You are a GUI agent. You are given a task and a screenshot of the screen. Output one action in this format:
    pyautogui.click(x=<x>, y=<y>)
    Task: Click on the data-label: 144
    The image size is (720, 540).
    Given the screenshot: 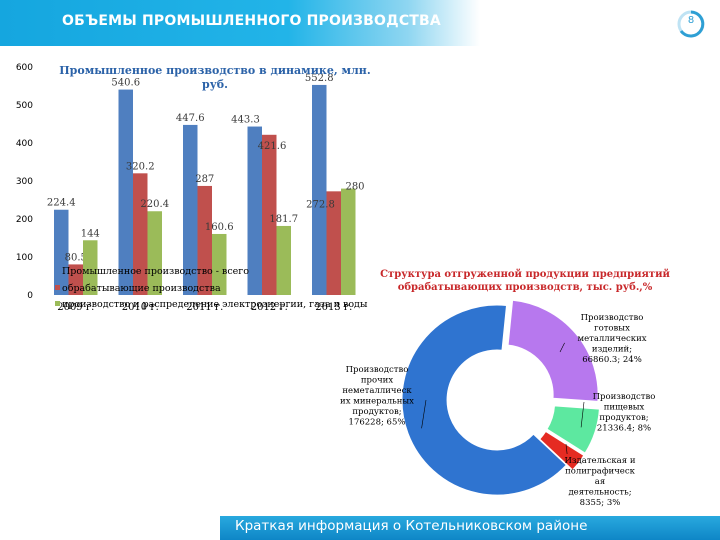 What is the action you would take?
    pyautogui.click(x=90, y=233)
    